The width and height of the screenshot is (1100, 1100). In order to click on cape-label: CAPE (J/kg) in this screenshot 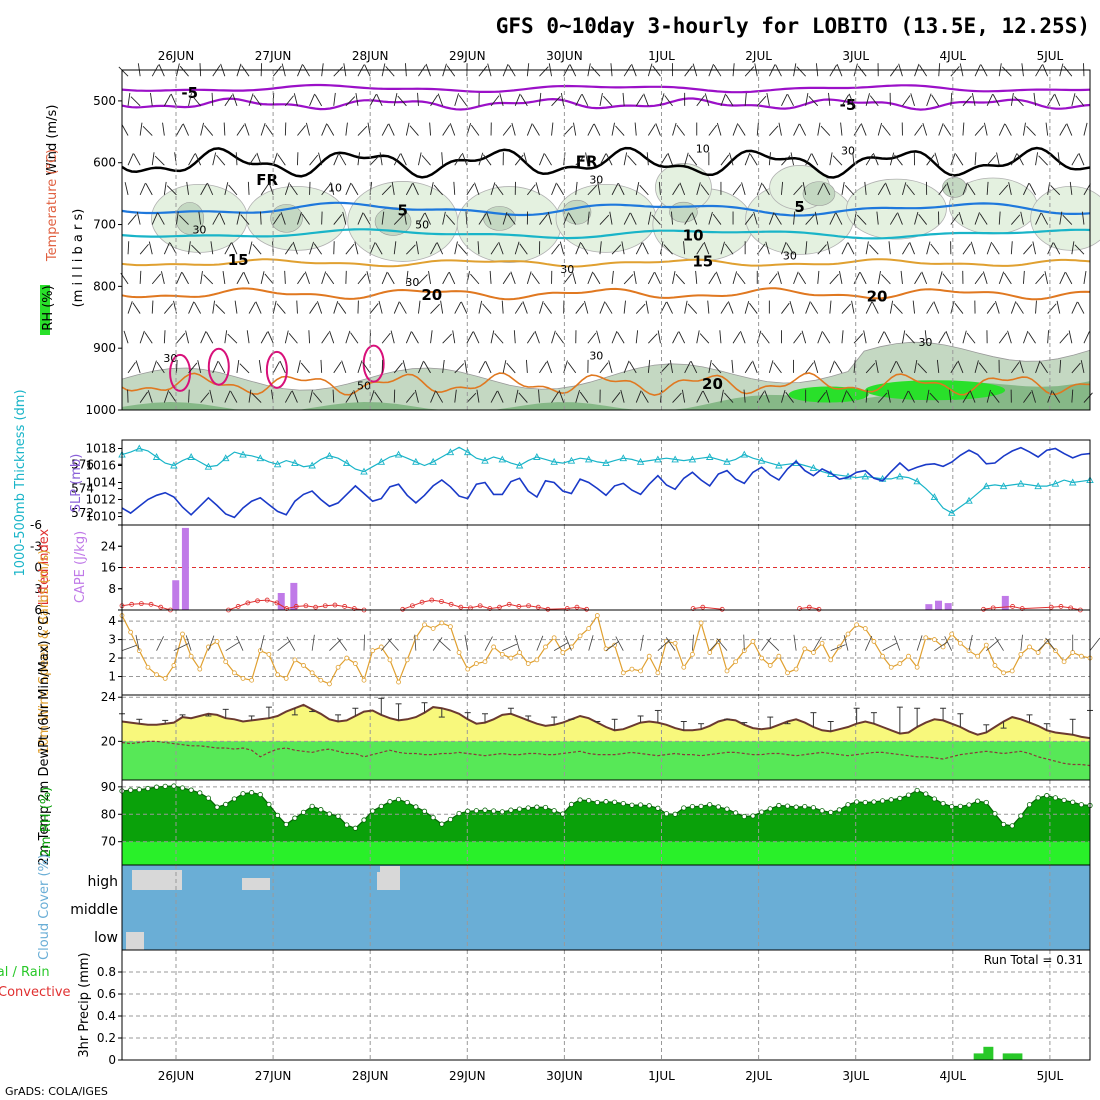, I will do `click(80, 567)`.